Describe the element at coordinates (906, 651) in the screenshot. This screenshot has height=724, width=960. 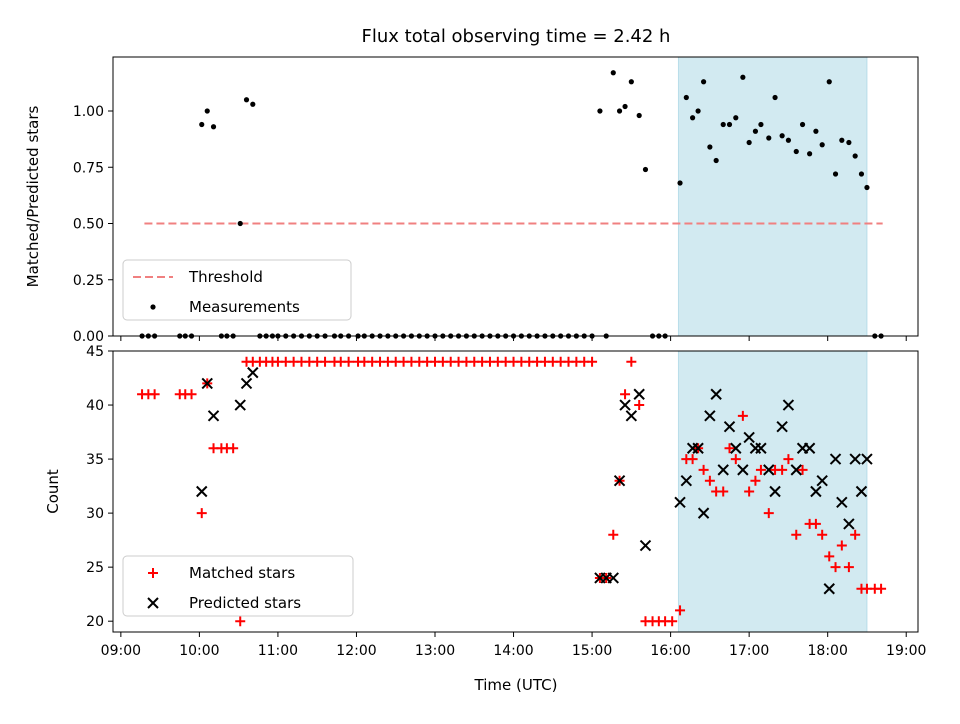
I see `x-tick-label: 19:00` at that location.